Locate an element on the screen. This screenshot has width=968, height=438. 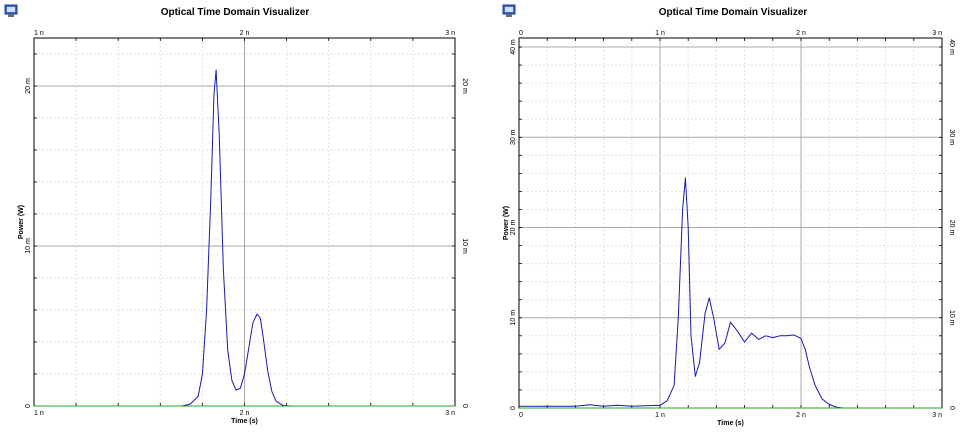
y-tick-label-right: 40 m is located at coordinates (951, 47).